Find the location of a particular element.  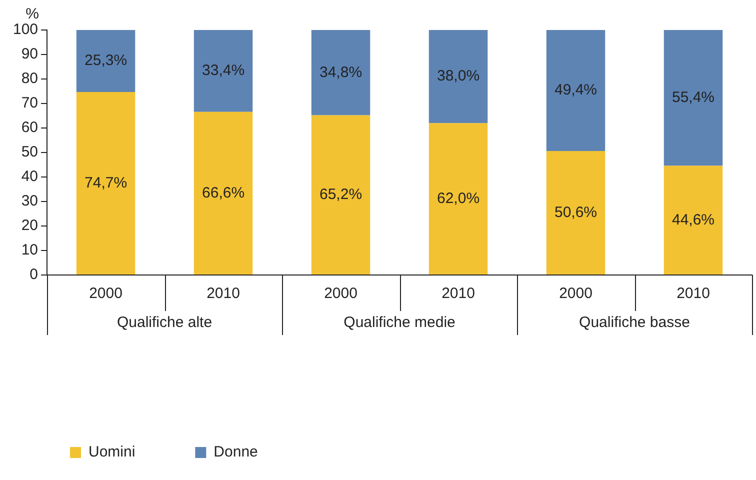

y-tick-label: 50 is located at coordinates (29, 152).